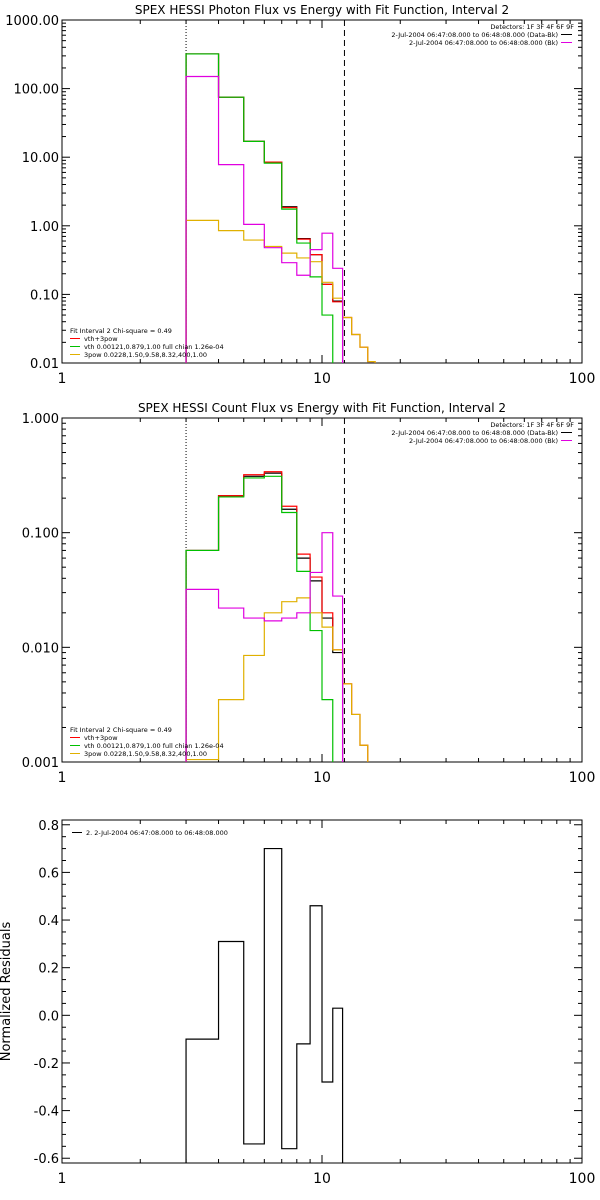 The width and height of the screenshot is (600, 1200). What do you see at coordinates (37, 90) in the screenshot?
I see `y-tick-label: 100.00` at bounding box center [37, 90].